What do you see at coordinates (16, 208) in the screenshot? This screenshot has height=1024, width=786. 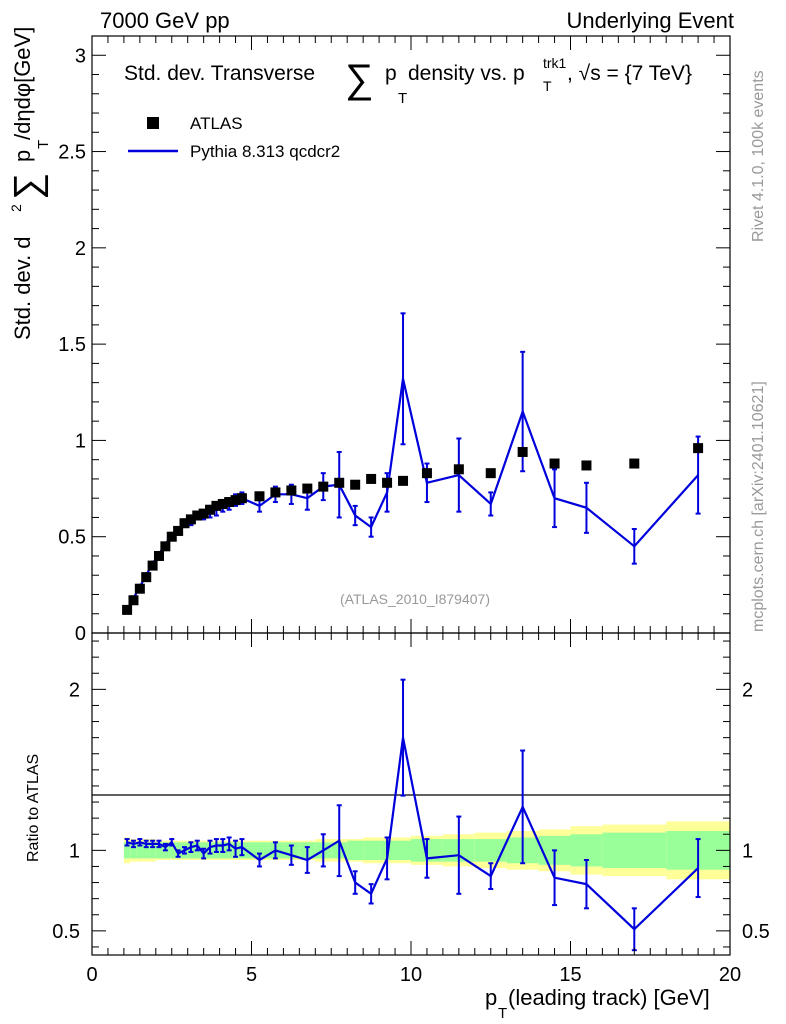 I see `ylabel-square: 2` at bounding box center [16, 208].